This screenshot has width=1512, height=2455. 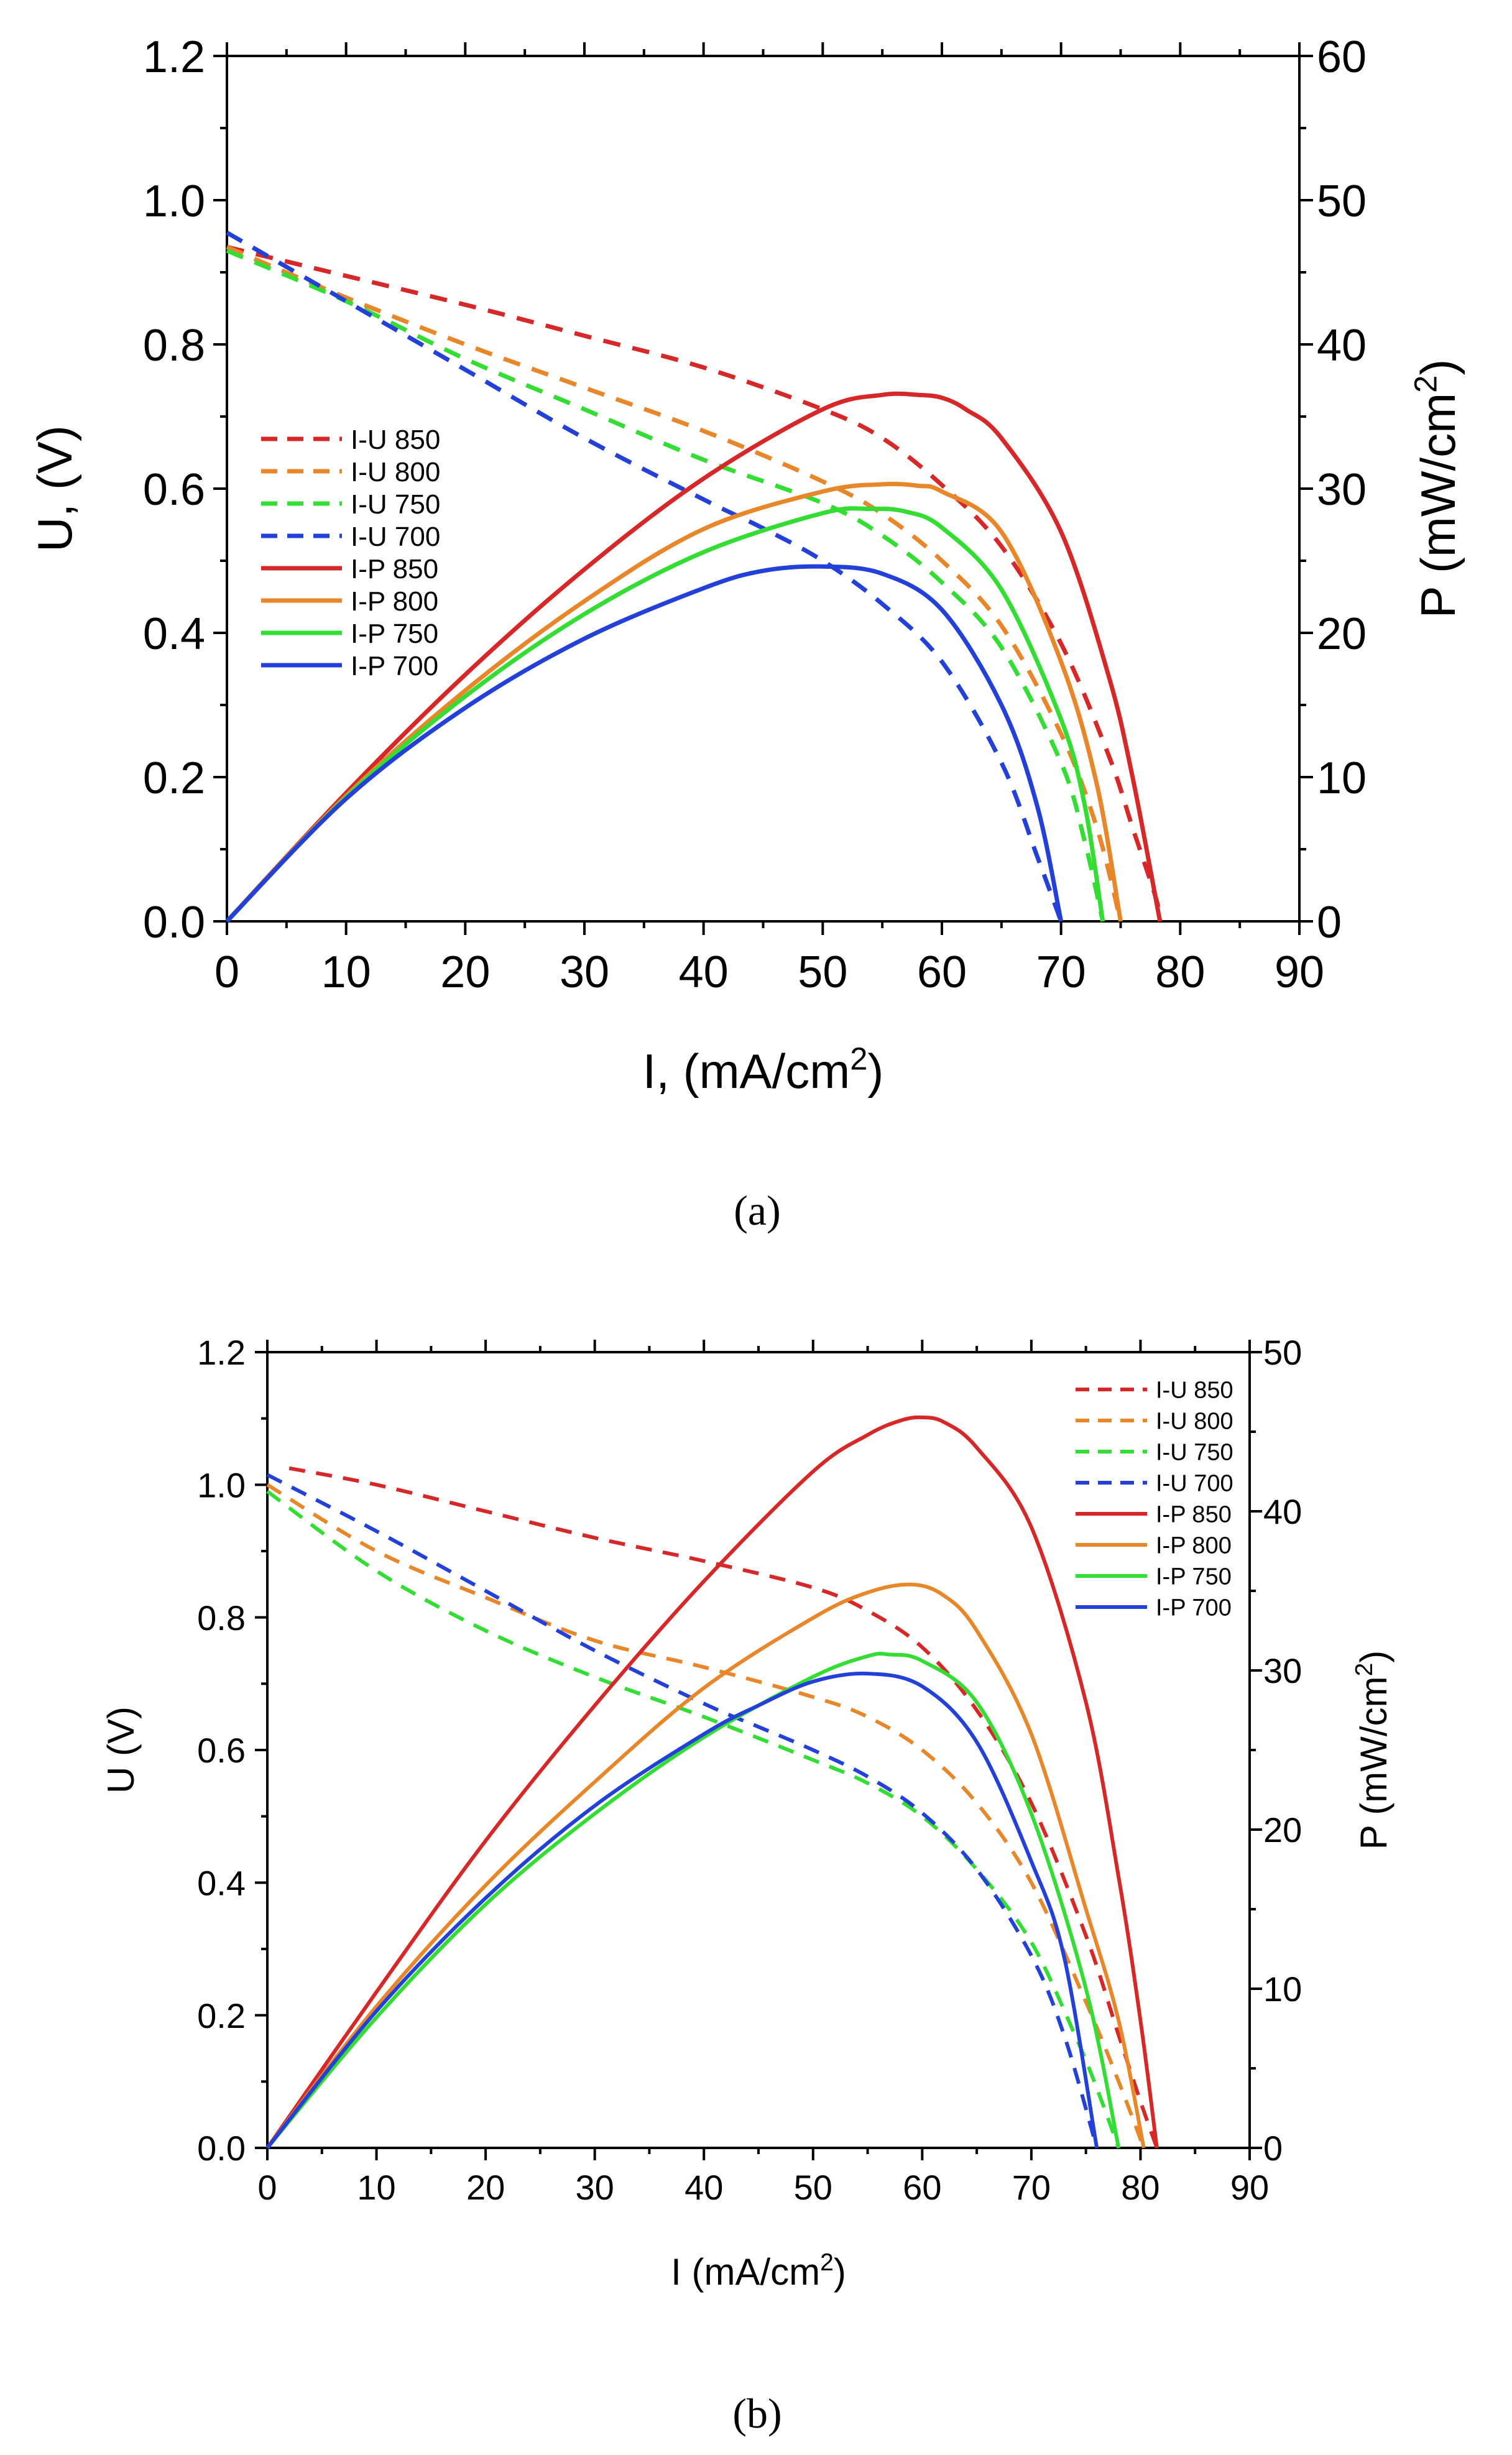 I want to click on x-axis-title: I (mA/cm2), so click(x=758, y=2271).